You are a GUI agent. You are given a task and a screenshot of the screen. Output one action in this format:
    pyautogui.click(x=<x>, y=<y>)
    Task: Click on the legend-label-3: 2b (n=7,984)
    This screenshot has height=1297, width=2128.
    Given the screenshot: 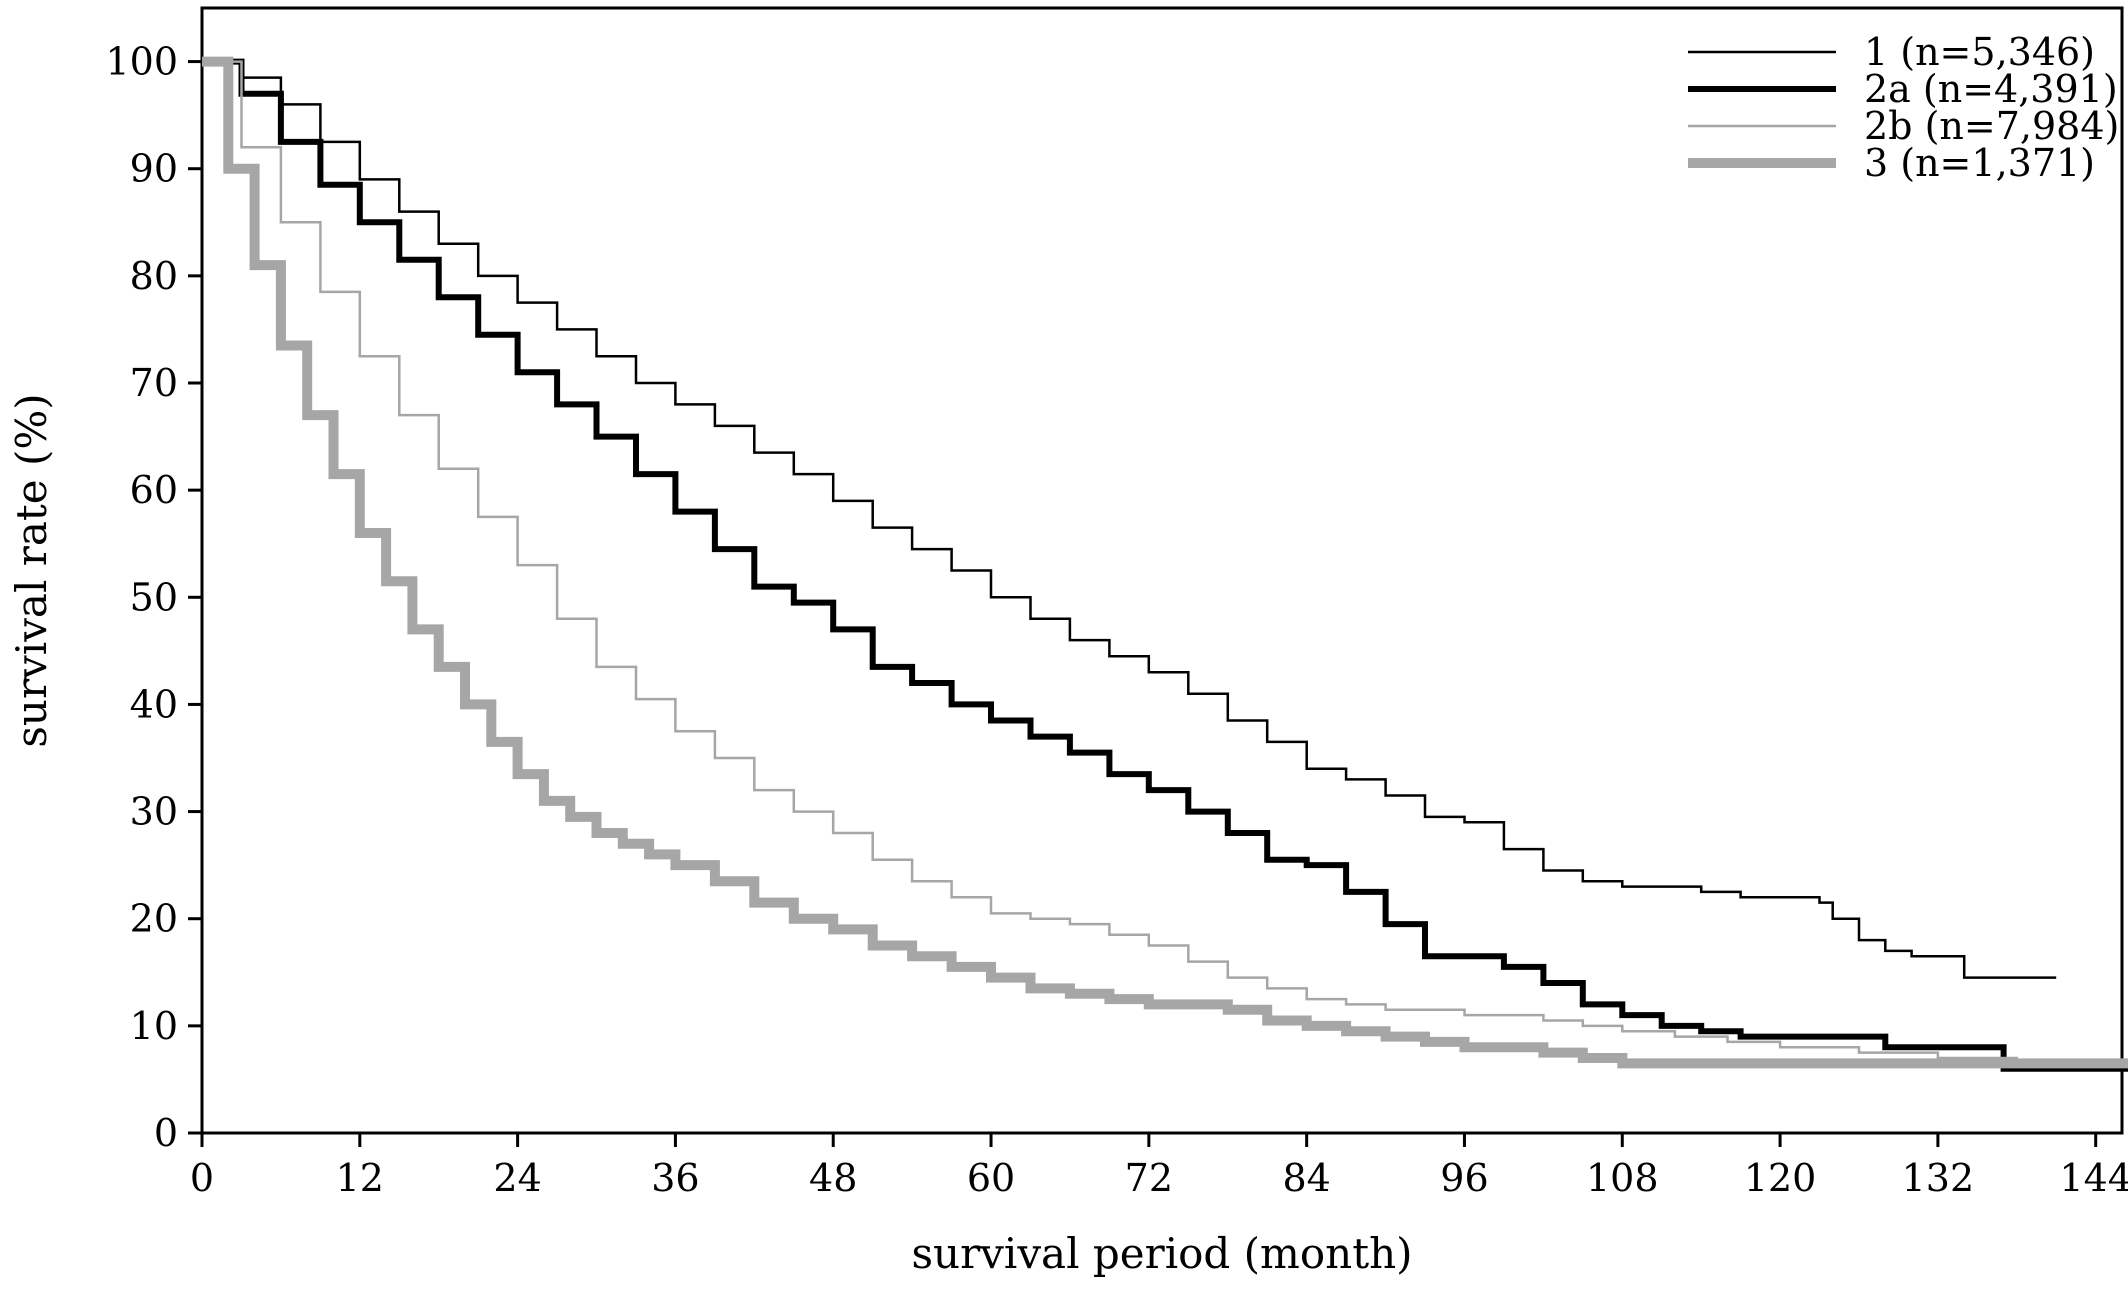 What is the action you would take?
    pyautogui.click(x=1991, y=126)
    